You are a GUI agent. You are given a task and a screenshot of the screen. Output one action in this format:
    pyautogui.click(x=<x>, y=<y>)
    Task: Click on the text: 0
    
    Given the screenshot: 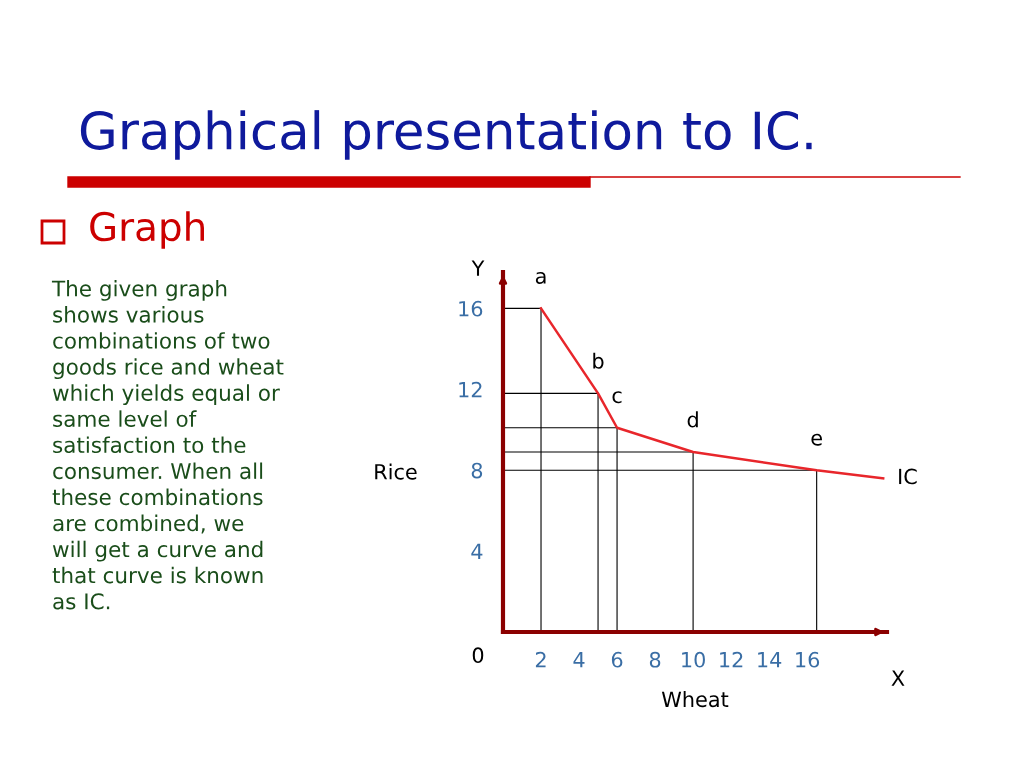 What is the action you would take?
    pyautogui.click(x=478, y=655)
    